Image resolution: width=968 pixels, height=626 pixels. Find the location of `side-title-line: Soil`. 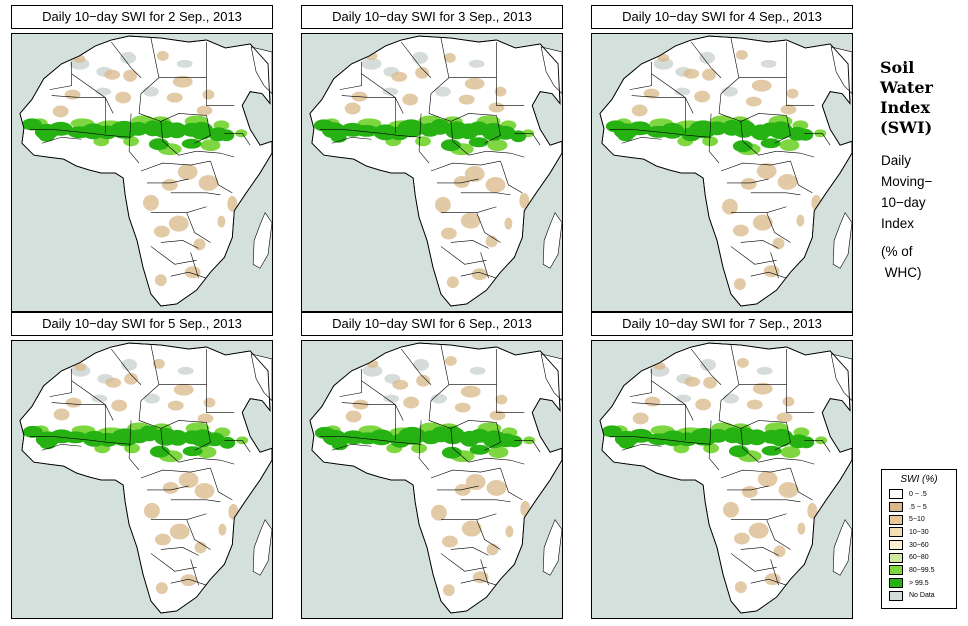

side-title-line: Soil is located at coordinates (897, 67).